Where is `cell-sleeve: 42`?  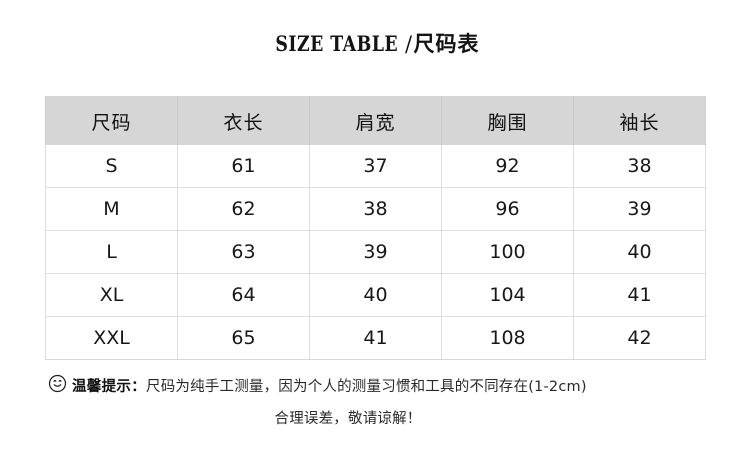 cell-sleeve: 42 is located at coordinates (639, 338).